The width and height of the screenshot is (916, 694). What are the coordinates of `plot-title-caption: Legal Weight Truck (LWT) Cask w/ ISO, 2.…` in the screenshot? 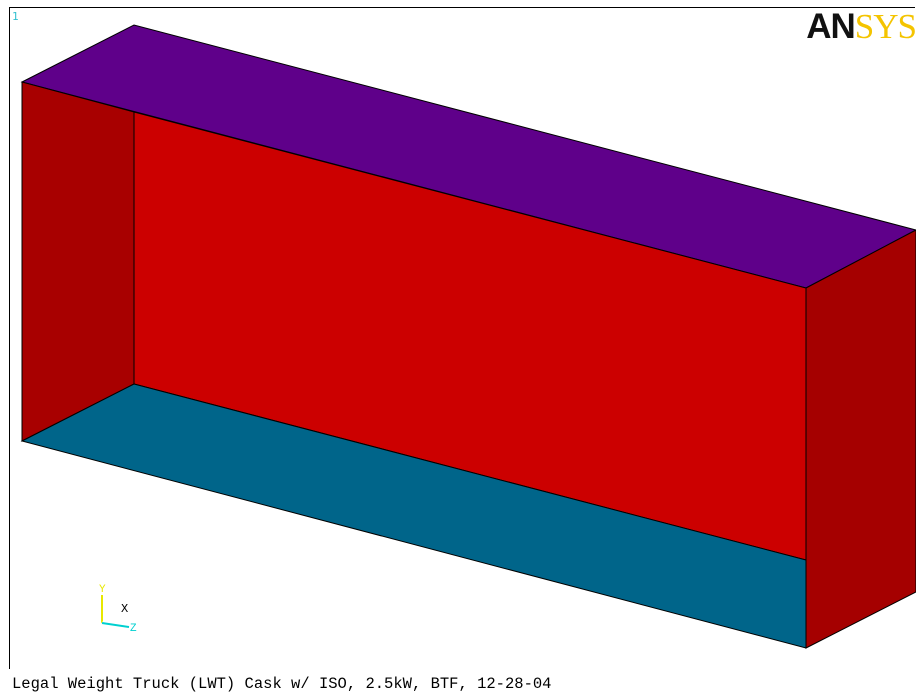 It's located at (282, 684).